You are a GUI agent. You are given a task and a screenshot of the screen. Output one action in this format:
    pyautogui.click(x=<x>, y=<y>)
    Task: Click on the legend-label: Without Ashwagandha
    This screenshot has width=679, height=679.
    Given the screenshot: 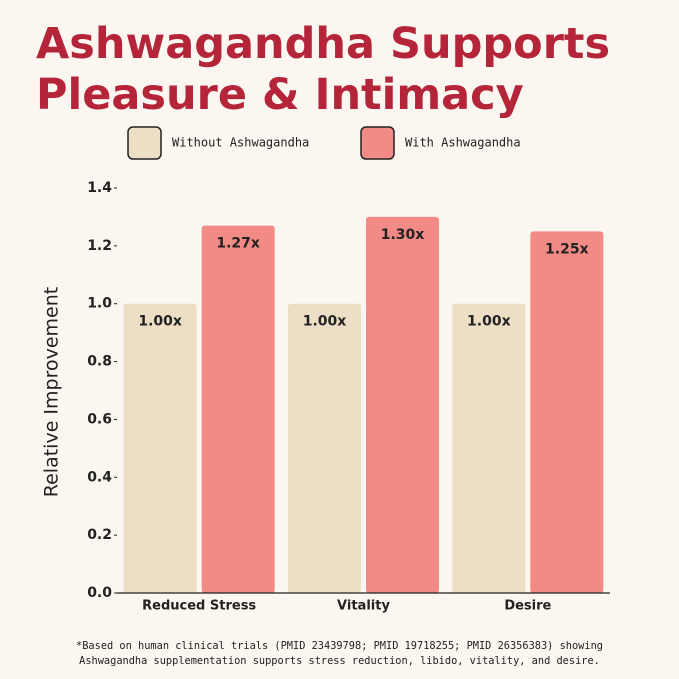 What is the action you would take?
    pyautogui.click(x=240, y=143)
    